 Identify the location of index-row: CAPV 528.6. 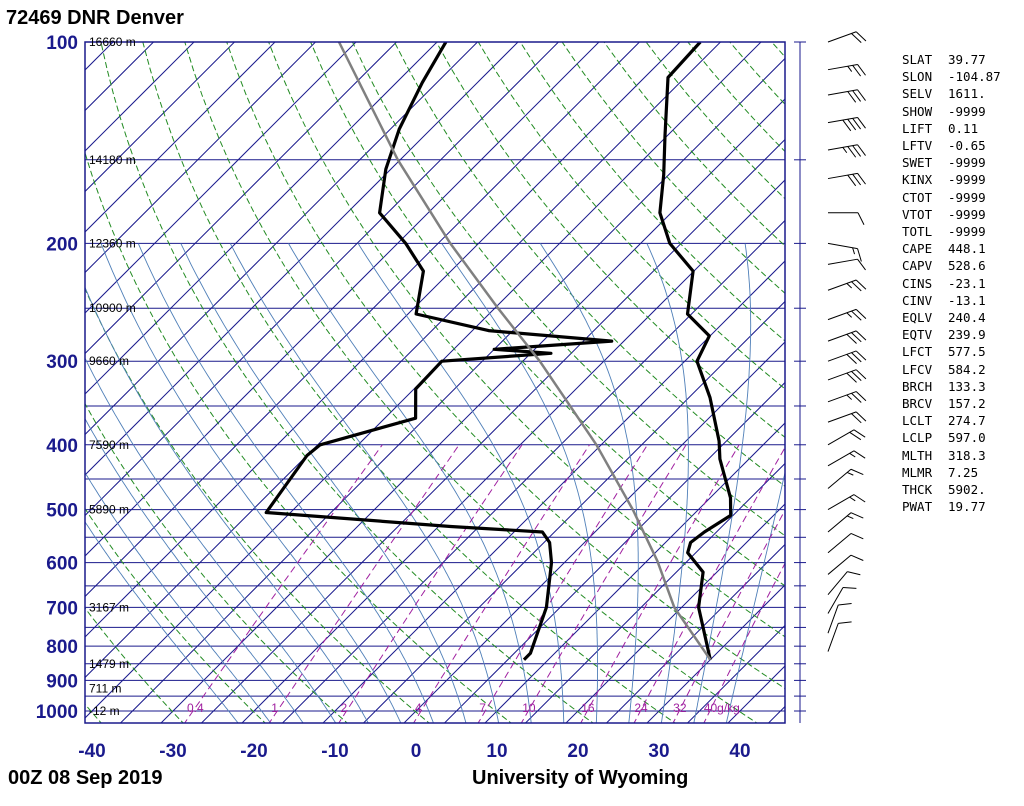
(951, 265).